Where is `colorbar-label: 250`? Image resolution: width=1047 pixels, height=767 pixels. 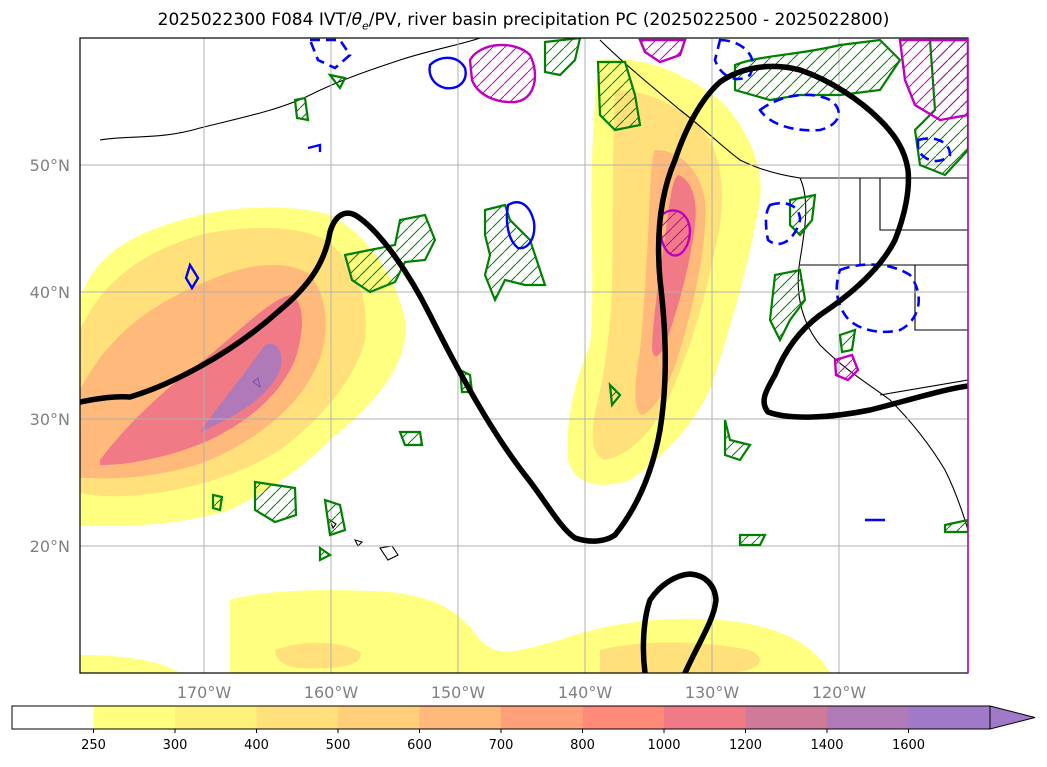
colorbar-label: 250 is located at coordinates (93, 745).